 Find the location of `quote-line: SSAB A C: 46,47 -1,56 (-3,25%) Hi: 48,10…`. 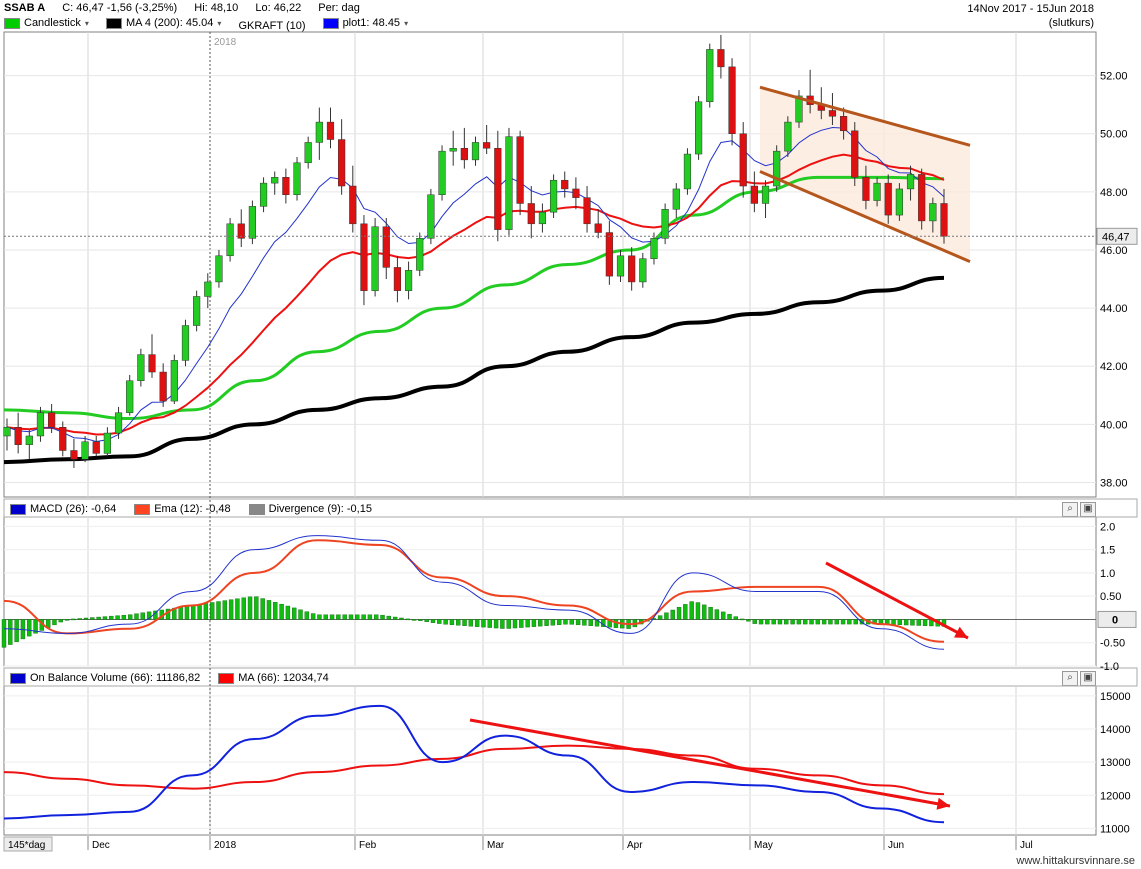

quote-line: SSAB A C: 46,47 -1,56 (-3,25%) Hi: 48,10… is located at coordinates (182, 8).